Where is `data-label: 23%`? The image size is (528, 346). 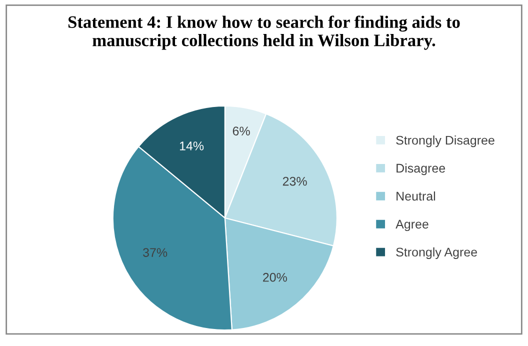
data-label: 23% is located at coordinates (294, 181).